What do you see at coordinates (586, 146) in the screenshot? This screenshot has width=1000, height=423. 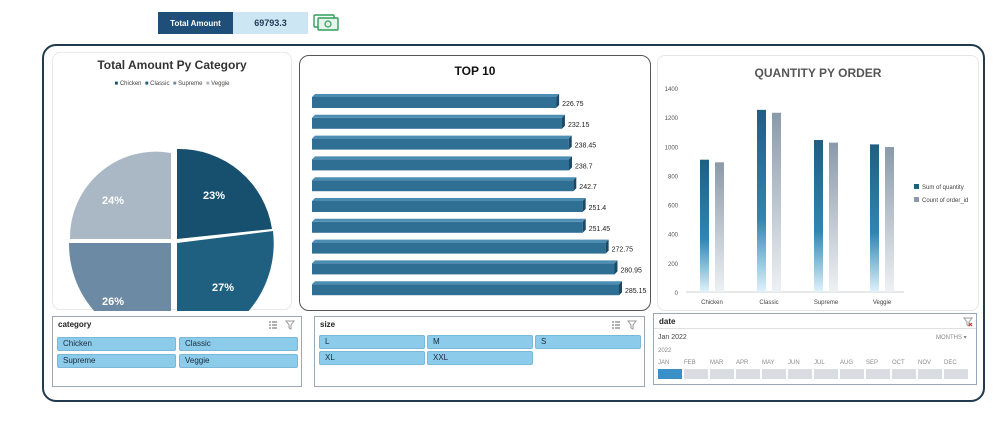 I see `top10-value-label: 238.45` at bounding box center [586, 146].